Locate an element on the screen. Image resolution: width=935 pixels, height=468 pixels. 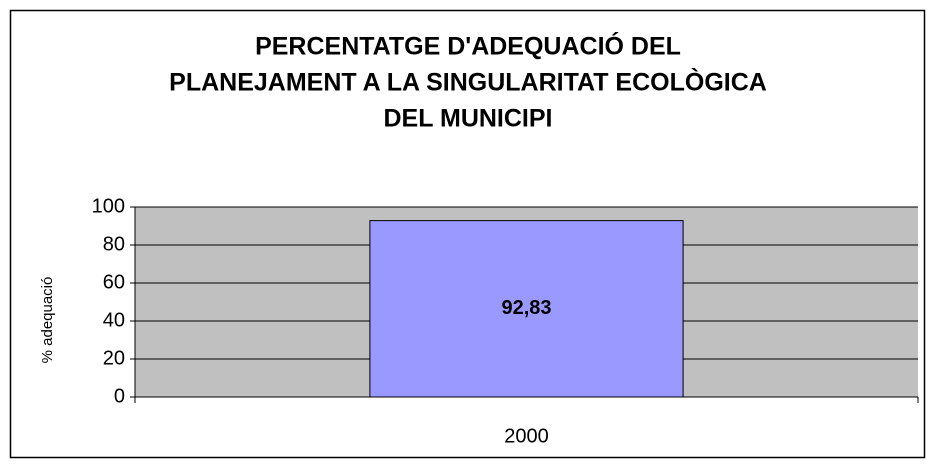
data-label: 92,83 is located at coordinates (526, 308).